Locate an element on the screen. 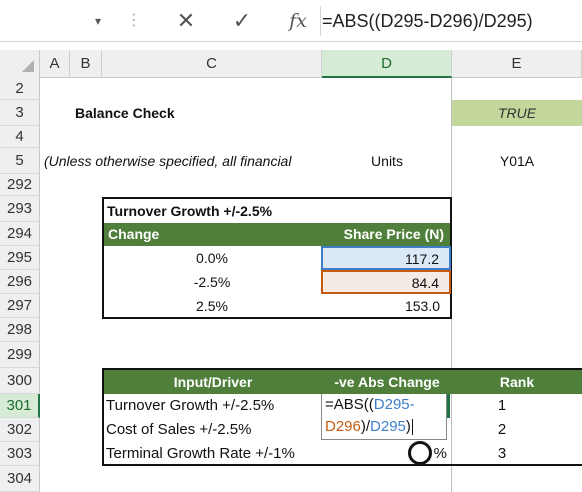  row-header: 304 is located at coordinates (20, 479).